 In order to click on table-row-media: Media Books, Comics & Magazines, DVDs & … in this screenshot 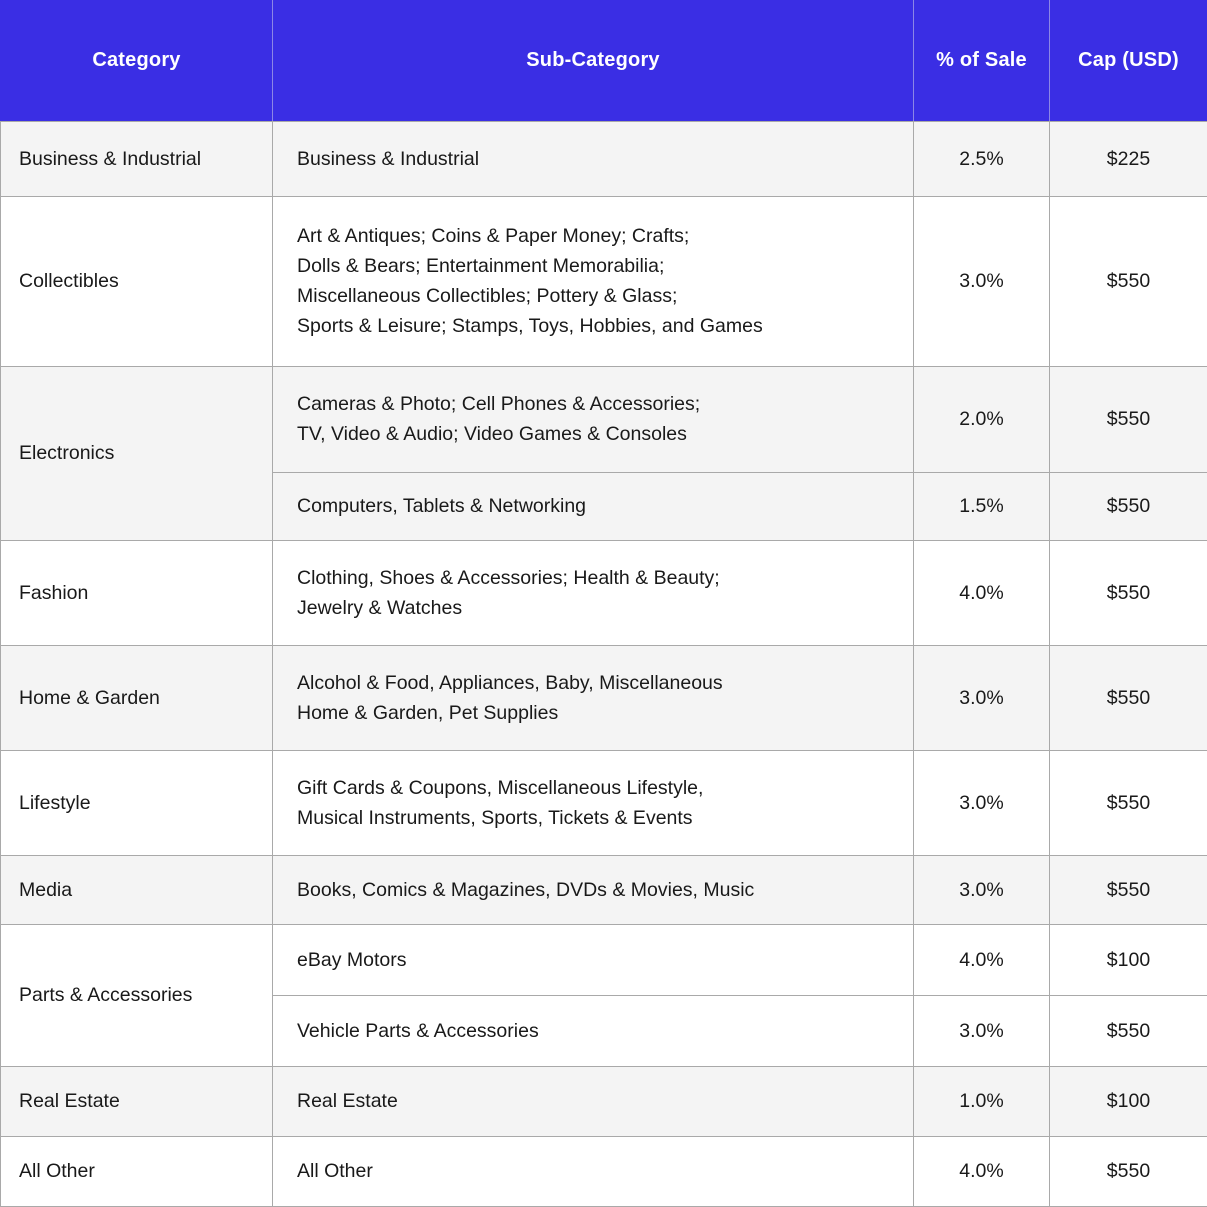, I will do `click(604, 889)`.